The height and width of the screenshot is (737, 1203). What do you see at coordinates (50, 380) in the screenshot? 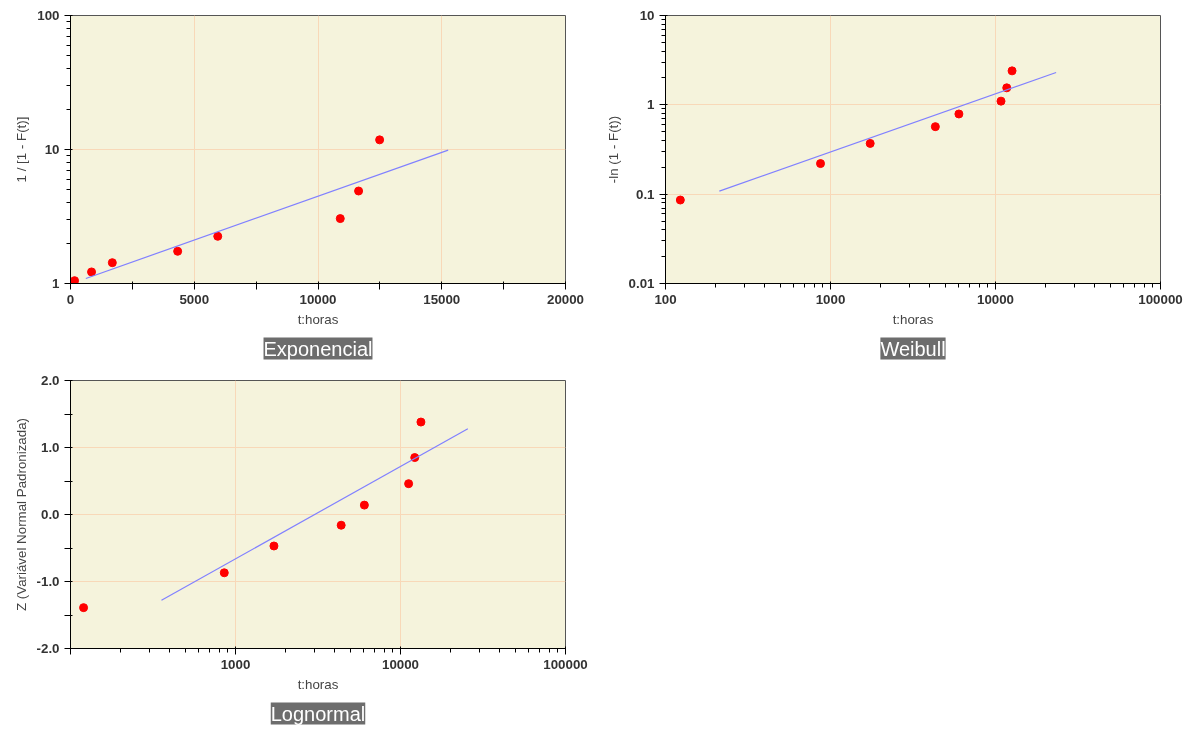
I see `y-tick-label: 2.0` at bounding box center [50, 380].